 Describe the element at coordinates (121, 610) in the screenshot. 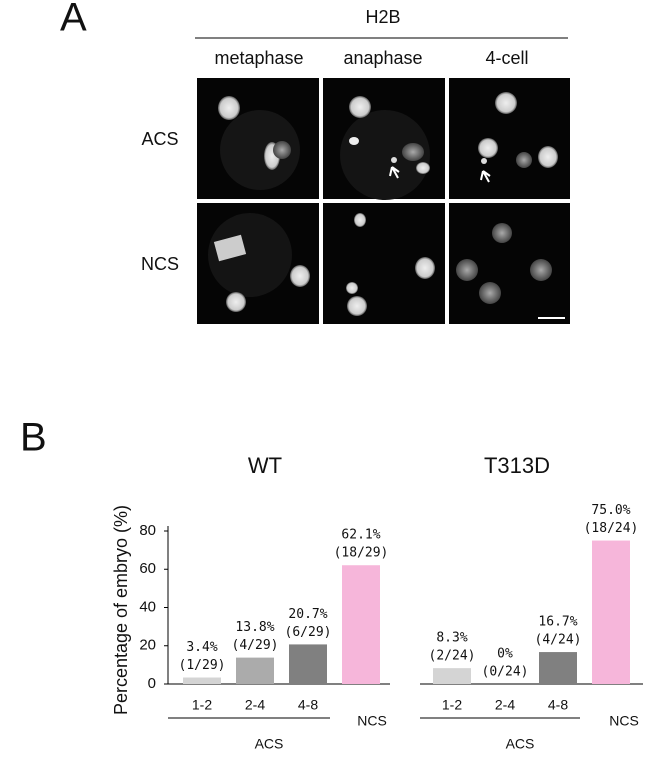

I see `y-axis-label: Percentage of embryo (%)` at that location.